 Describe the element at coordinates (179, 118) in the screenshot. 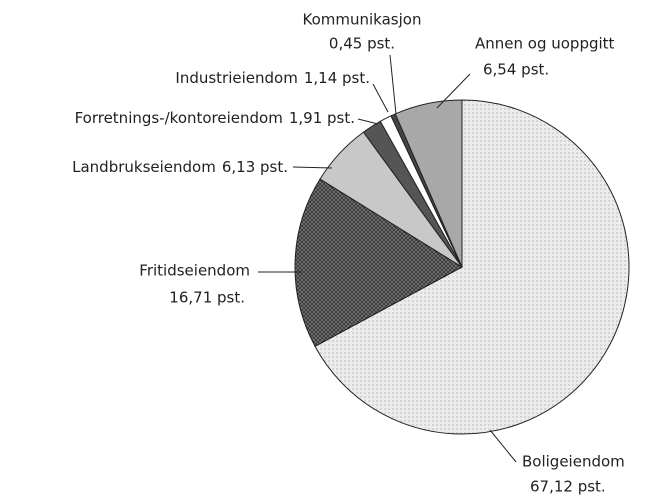

I see `slice-label: Forretnings-/kontoreiendom` at that location.